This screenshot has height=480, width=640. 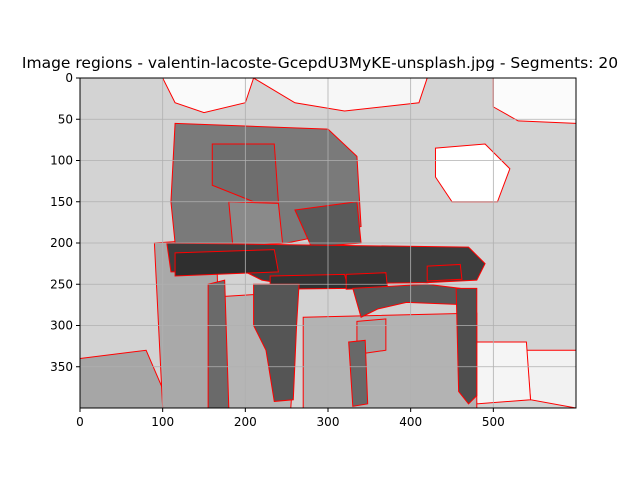 I want to click on x-tick-label-3: 300, so click(x=328, y=422).